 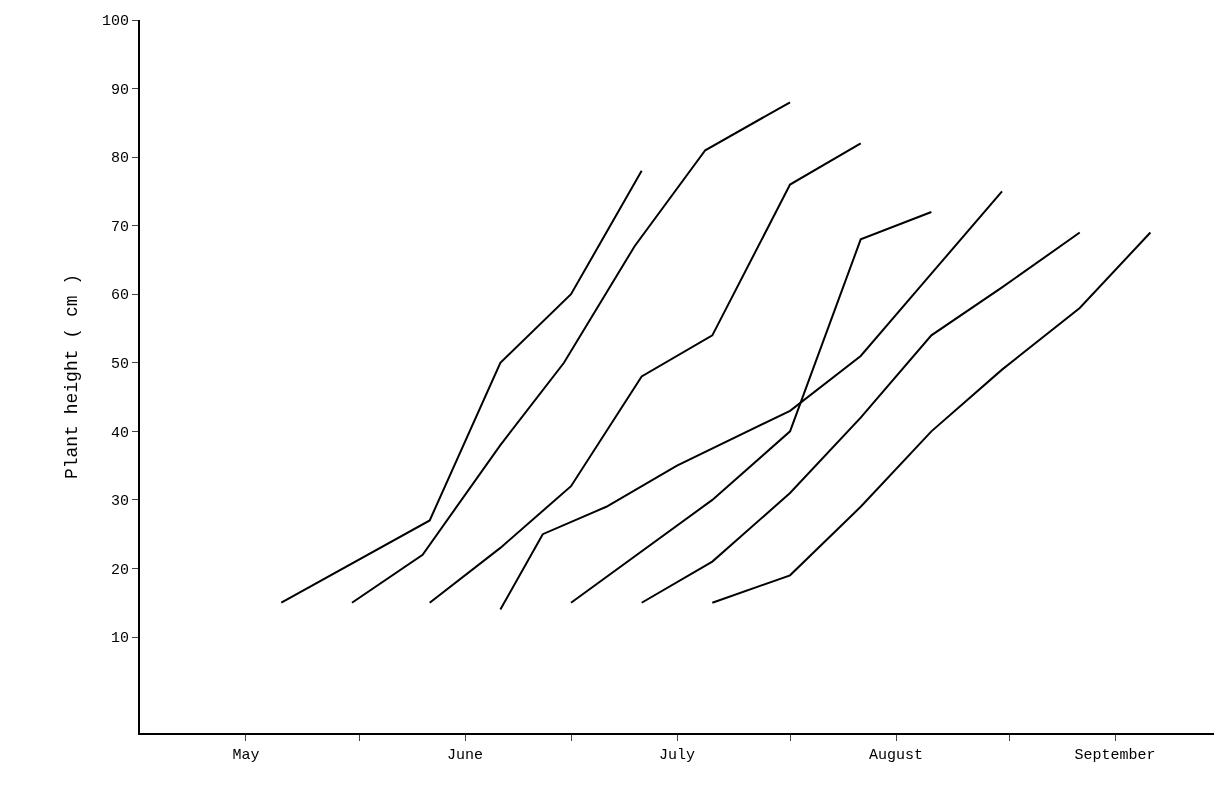 What do you see at coordinates (71, 376) in the screenshot?
I see `y-axis-title: Plant height ( cm )` at bounding box center [71, 376].